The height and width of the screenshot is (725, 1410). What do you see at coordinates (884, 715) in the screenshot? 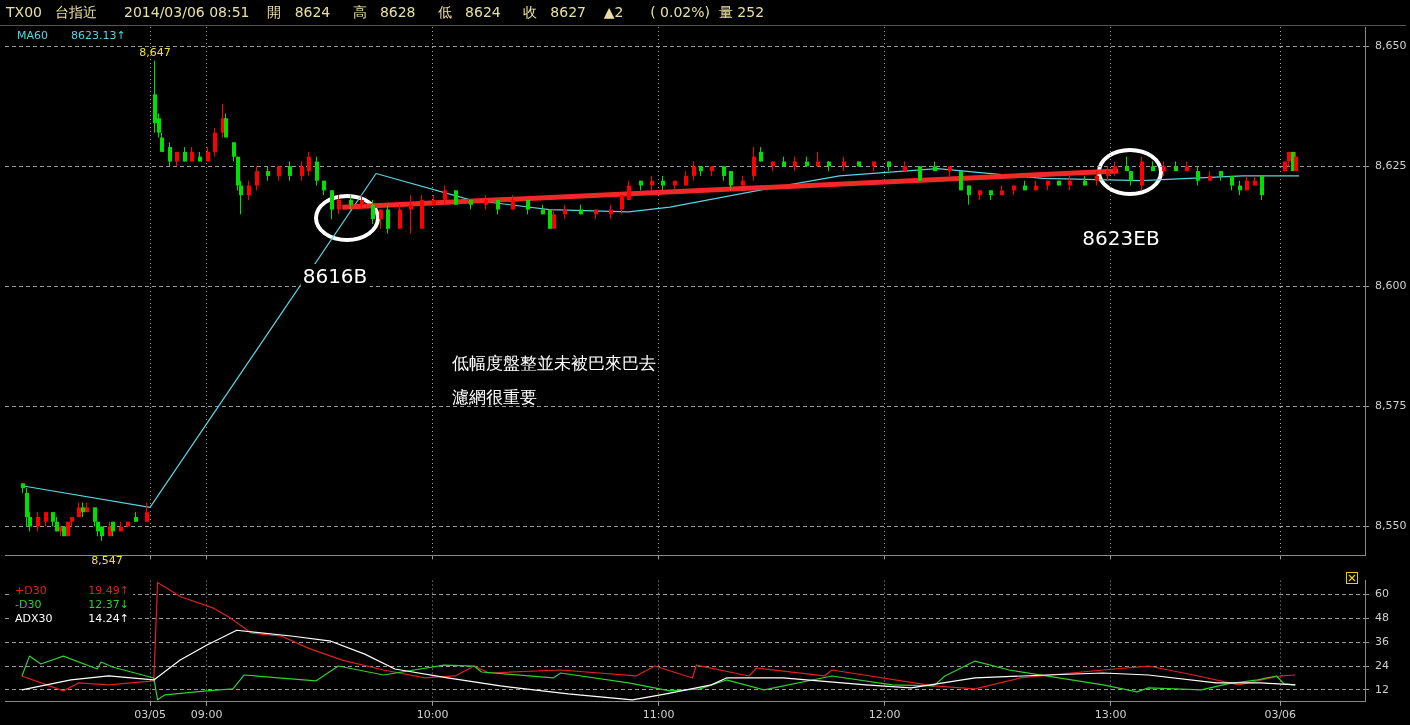
I see `x-tick-label: 12:00` at bounding box center [884, 715].